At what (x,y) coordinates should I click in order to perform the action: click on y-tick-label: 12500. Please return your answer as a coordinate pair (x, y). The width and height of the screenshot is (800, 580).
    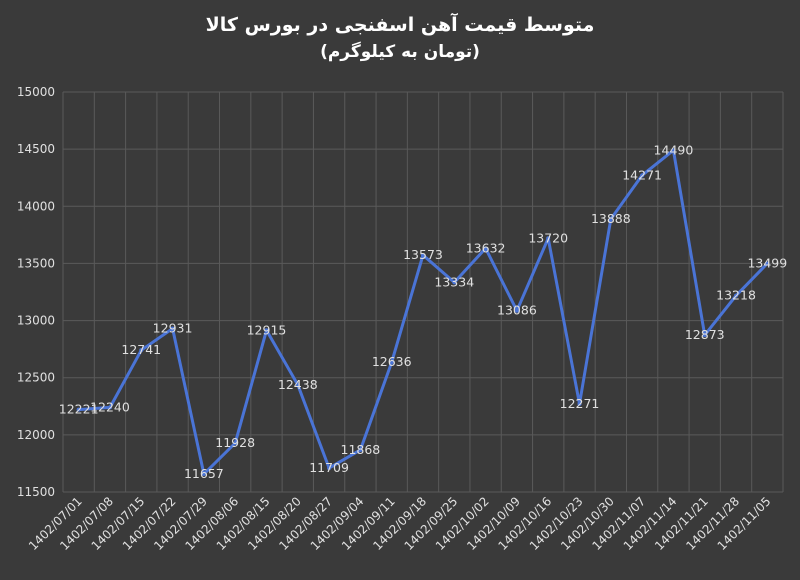
    Looking at the image, I should click on (36, 378).